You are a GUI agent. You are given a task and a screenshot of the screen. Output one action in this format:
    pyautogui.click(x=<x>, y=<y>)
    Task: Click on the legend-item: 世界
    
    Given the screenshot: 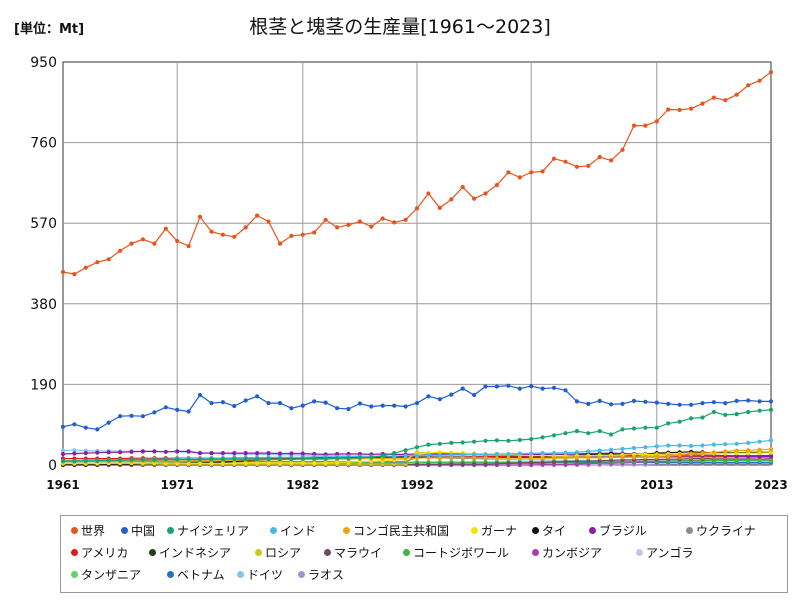 What is the action you would take?
    pyautogui.click(x=88, y=530)
    